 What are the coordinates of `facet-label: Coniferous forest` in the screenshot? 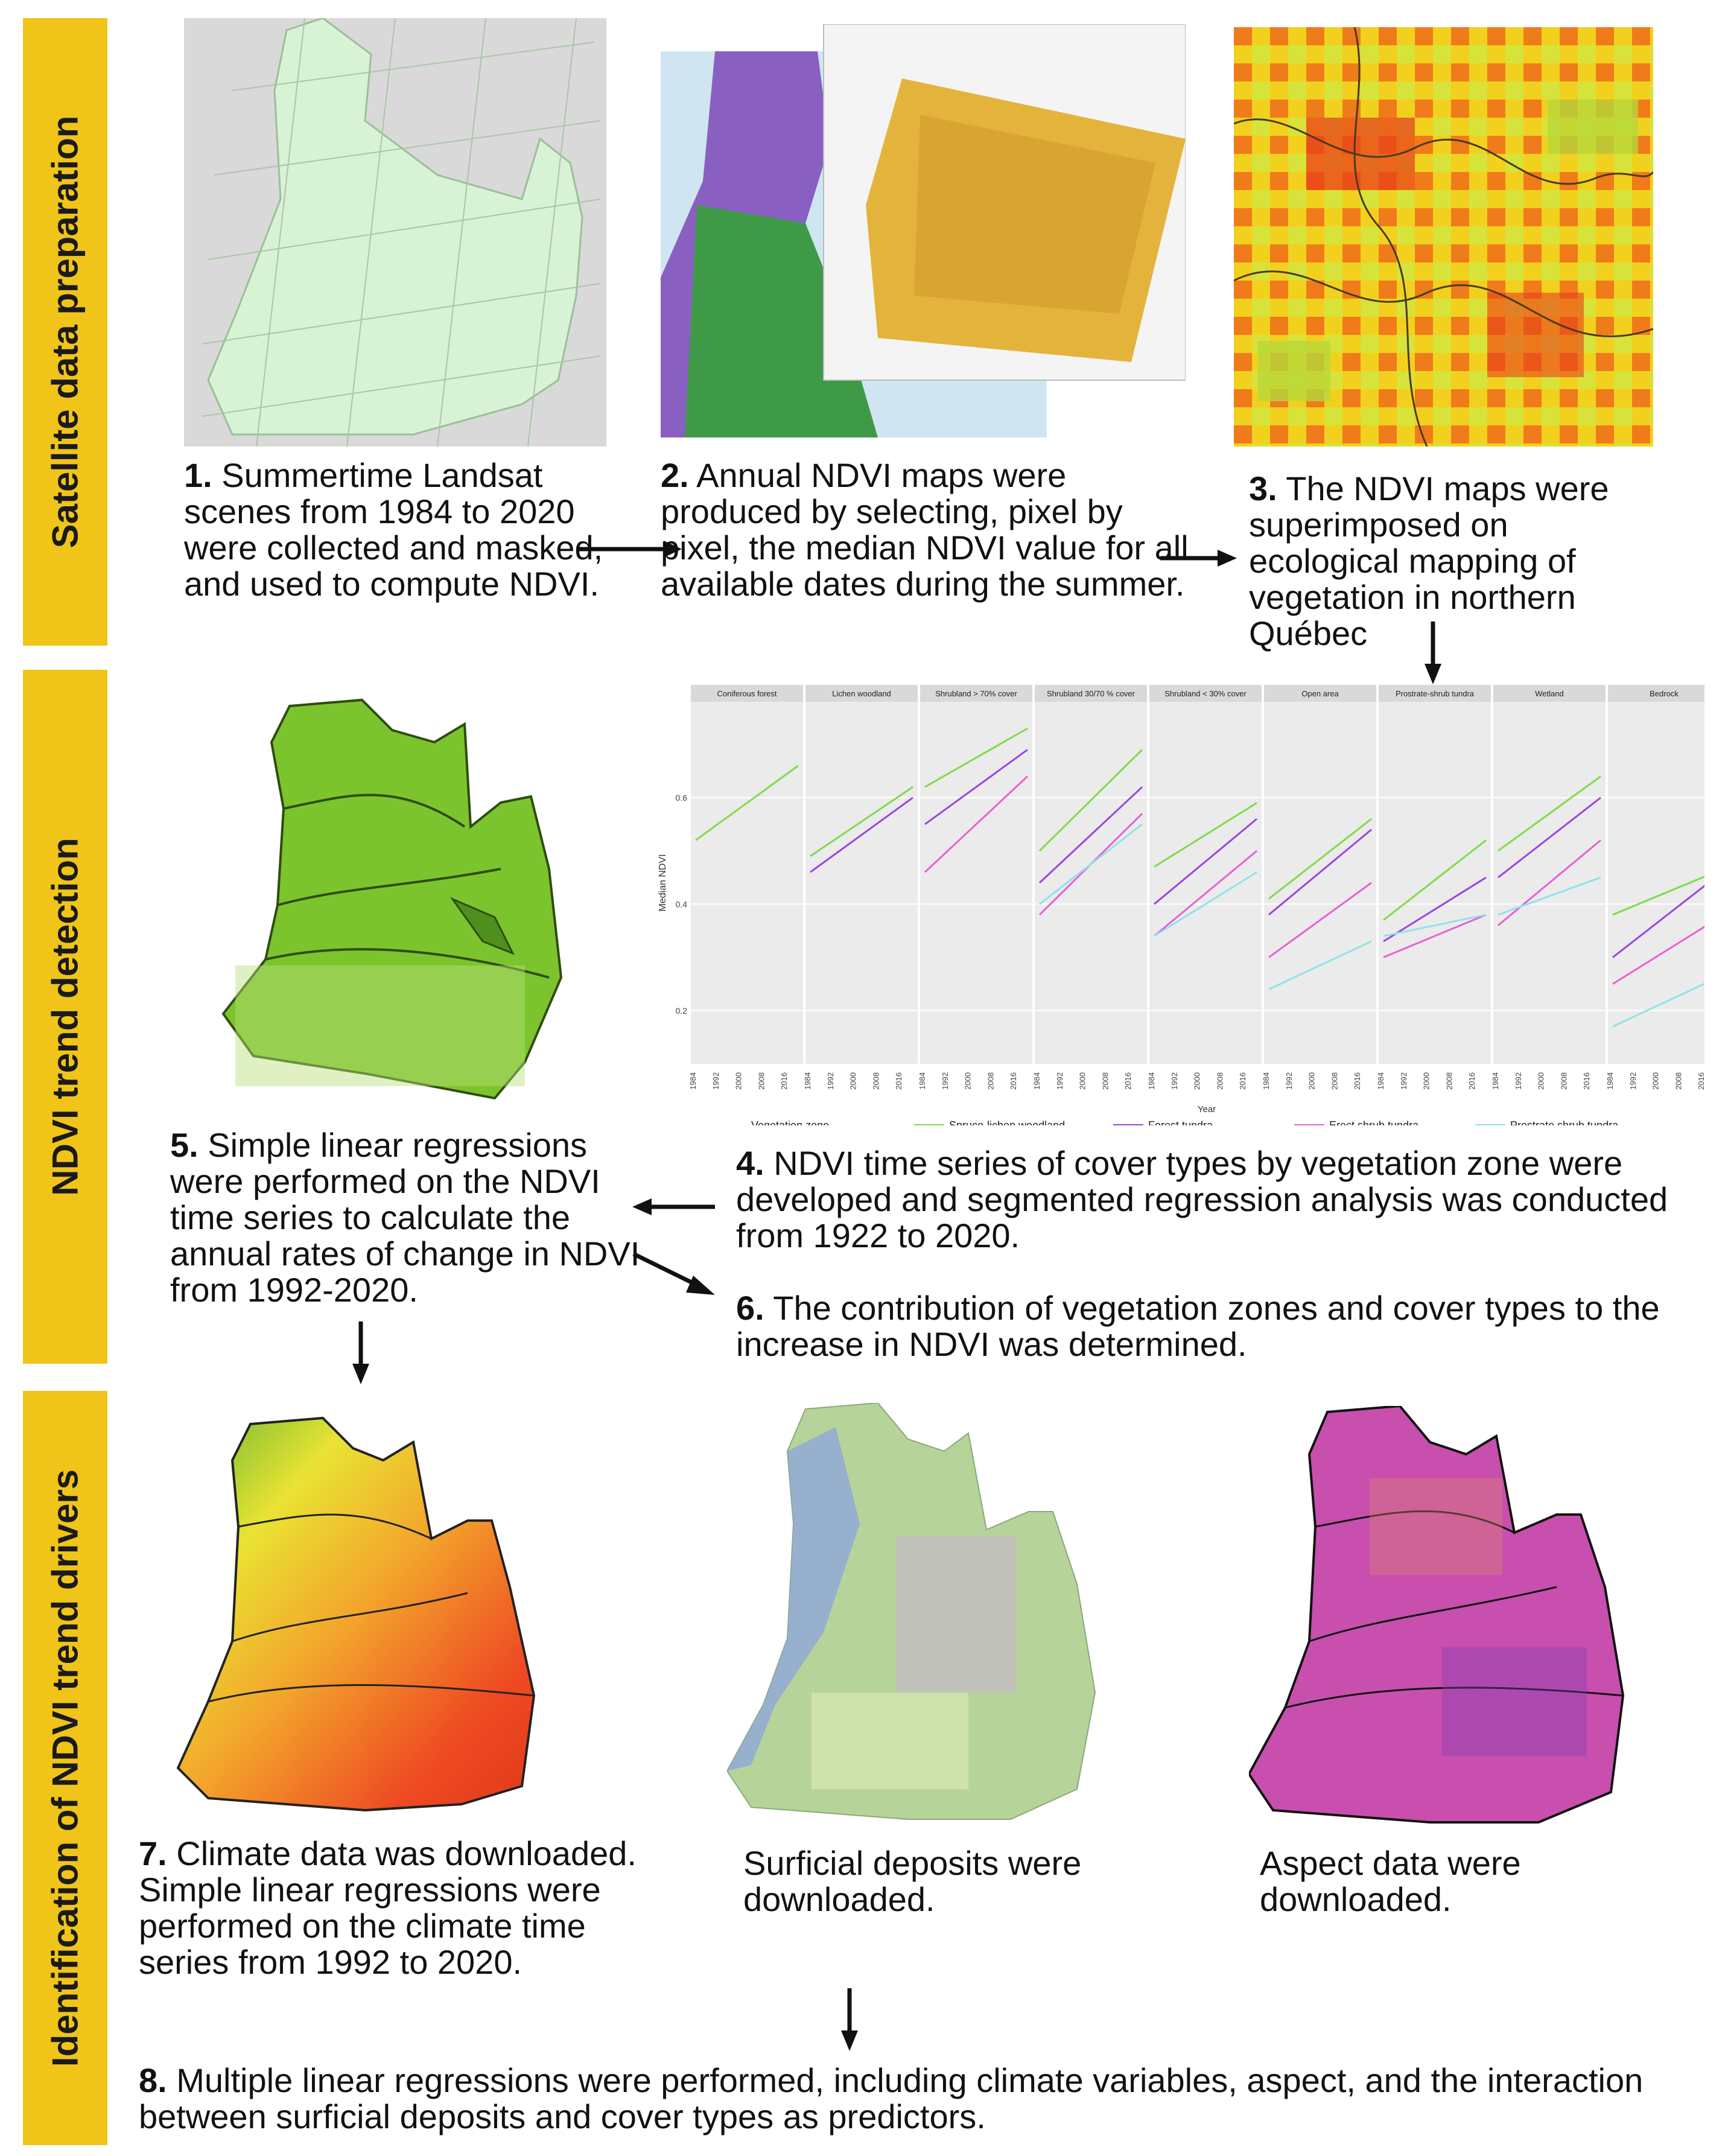 It's located at (747, 693).